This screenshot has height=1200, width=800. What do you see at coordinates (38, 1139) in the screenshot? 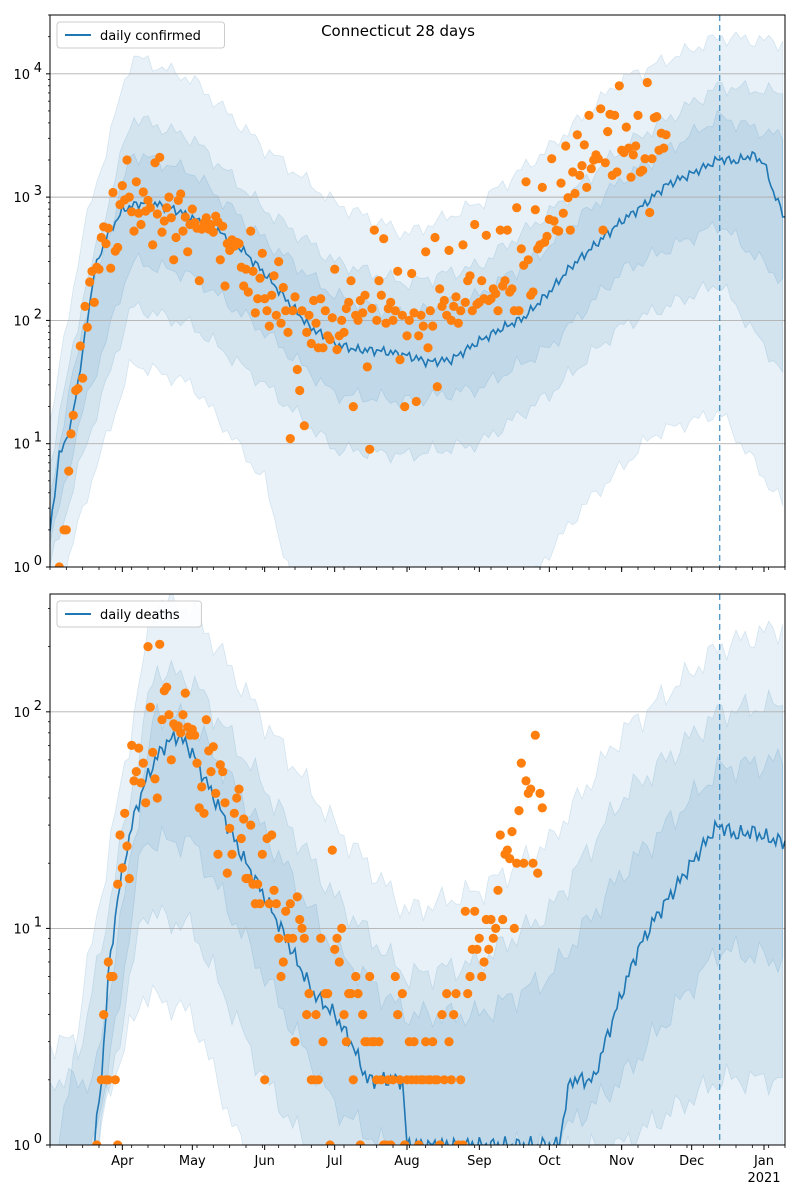
I see `y-tick-exponent: 0` at bounding box center [38, 1139].